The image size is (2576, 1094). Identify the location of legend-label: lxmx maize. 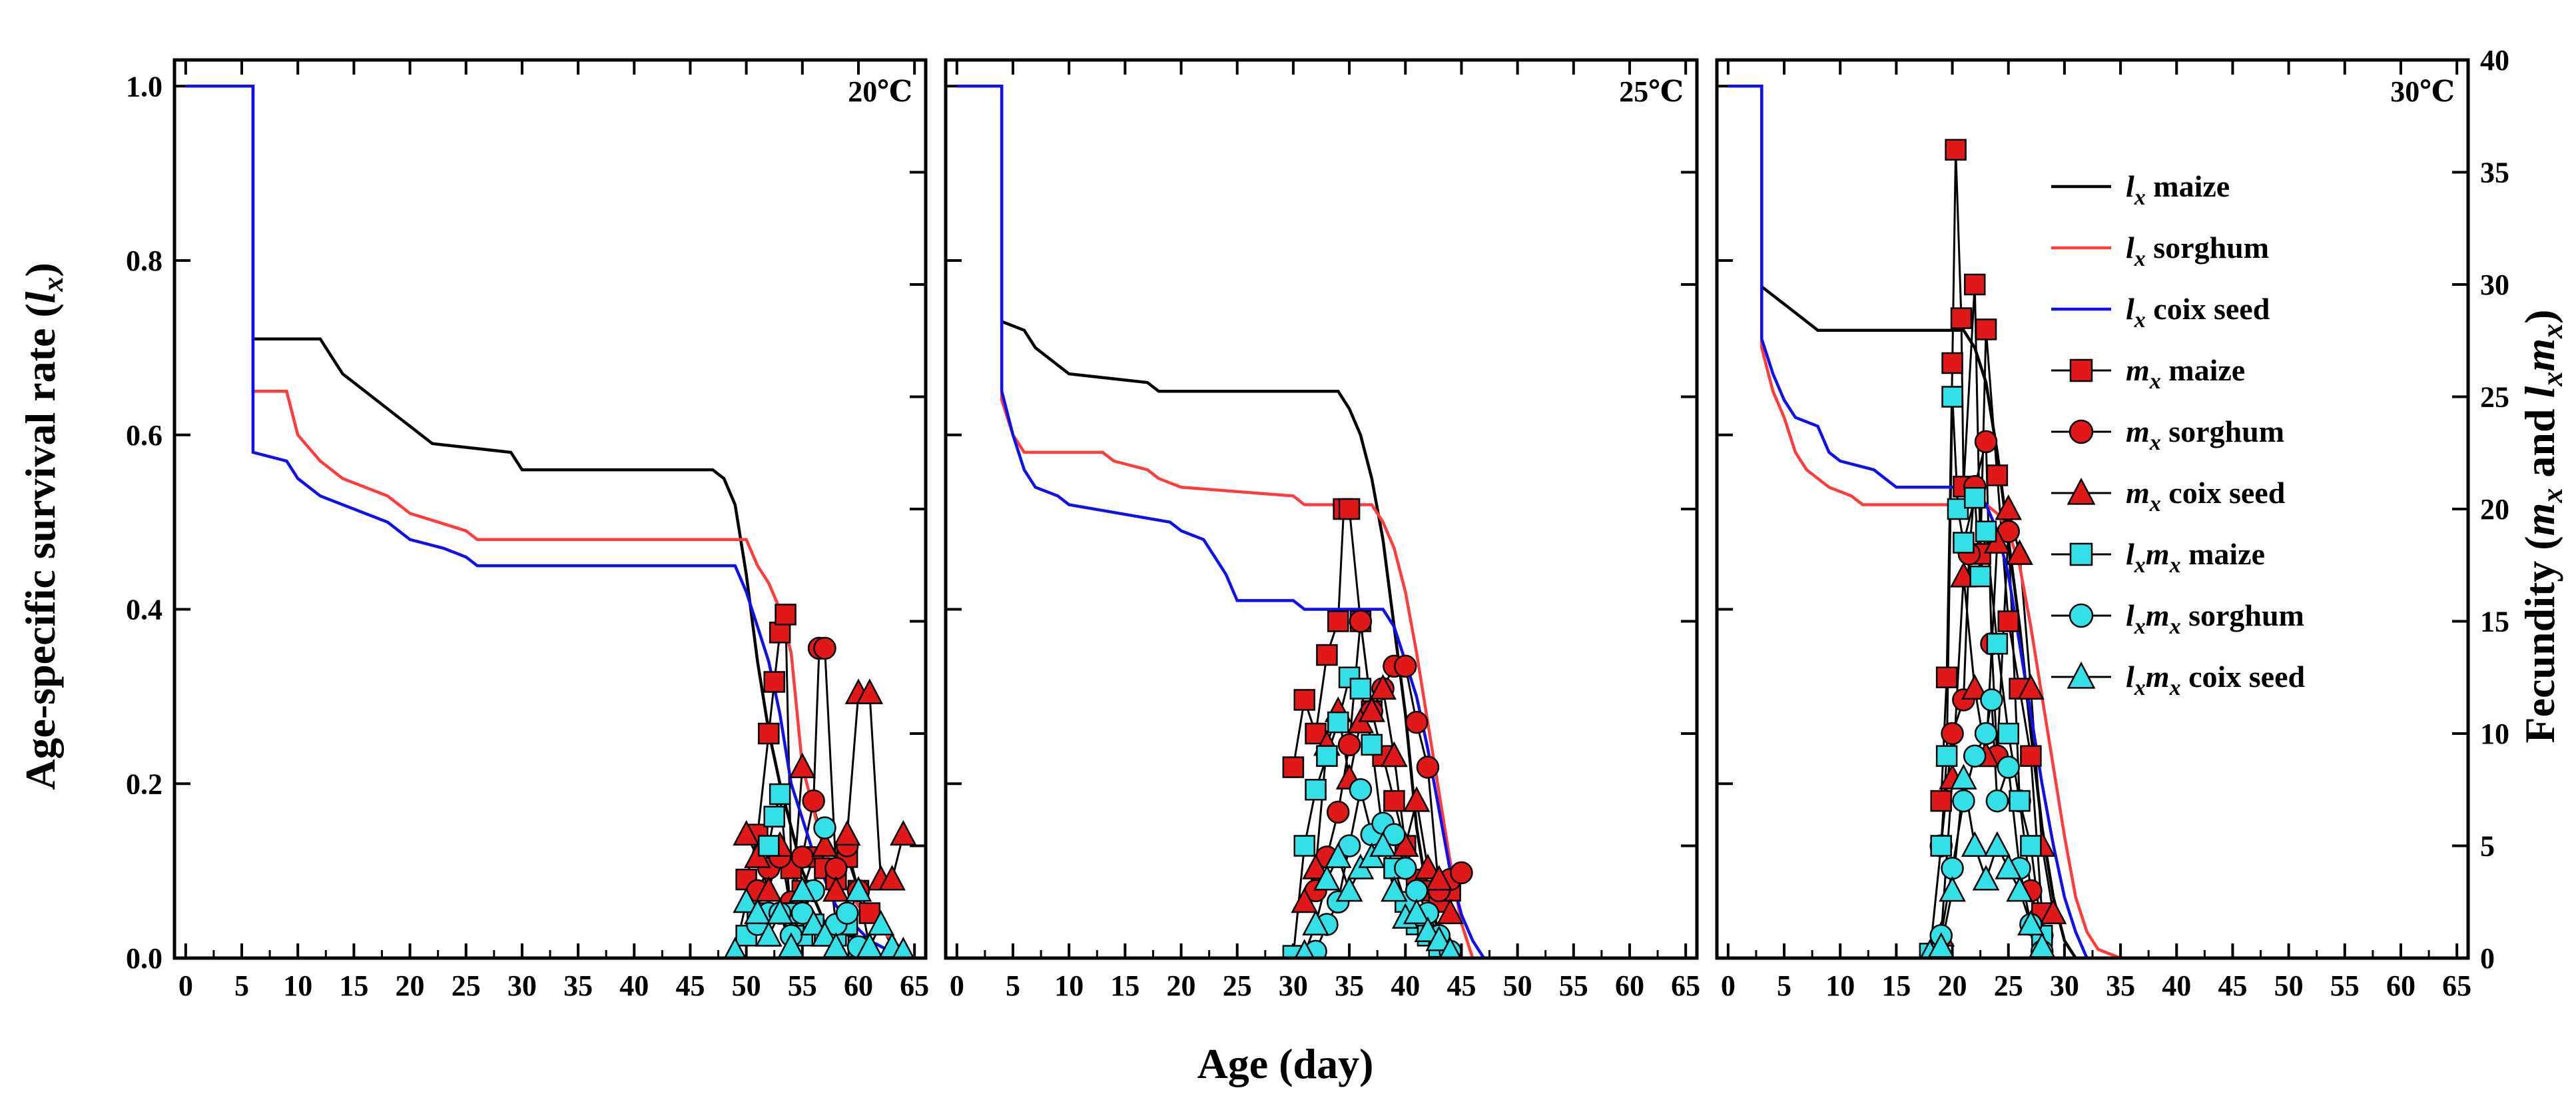
(2195, 557).